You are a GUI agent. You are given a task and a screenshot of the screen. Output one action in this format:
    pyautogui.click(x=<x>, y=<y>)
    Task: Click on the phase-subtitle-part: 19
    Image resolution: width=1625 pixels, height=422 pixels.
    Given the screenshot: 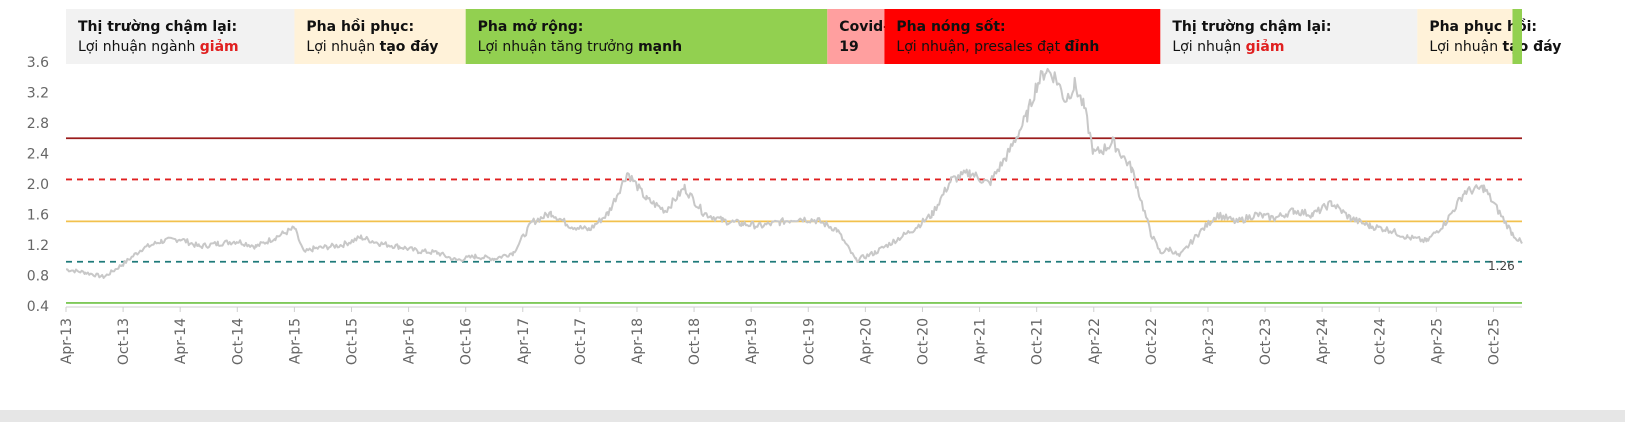 What is the action you would take?
    pyautogui.click(x=848, y=47)
    